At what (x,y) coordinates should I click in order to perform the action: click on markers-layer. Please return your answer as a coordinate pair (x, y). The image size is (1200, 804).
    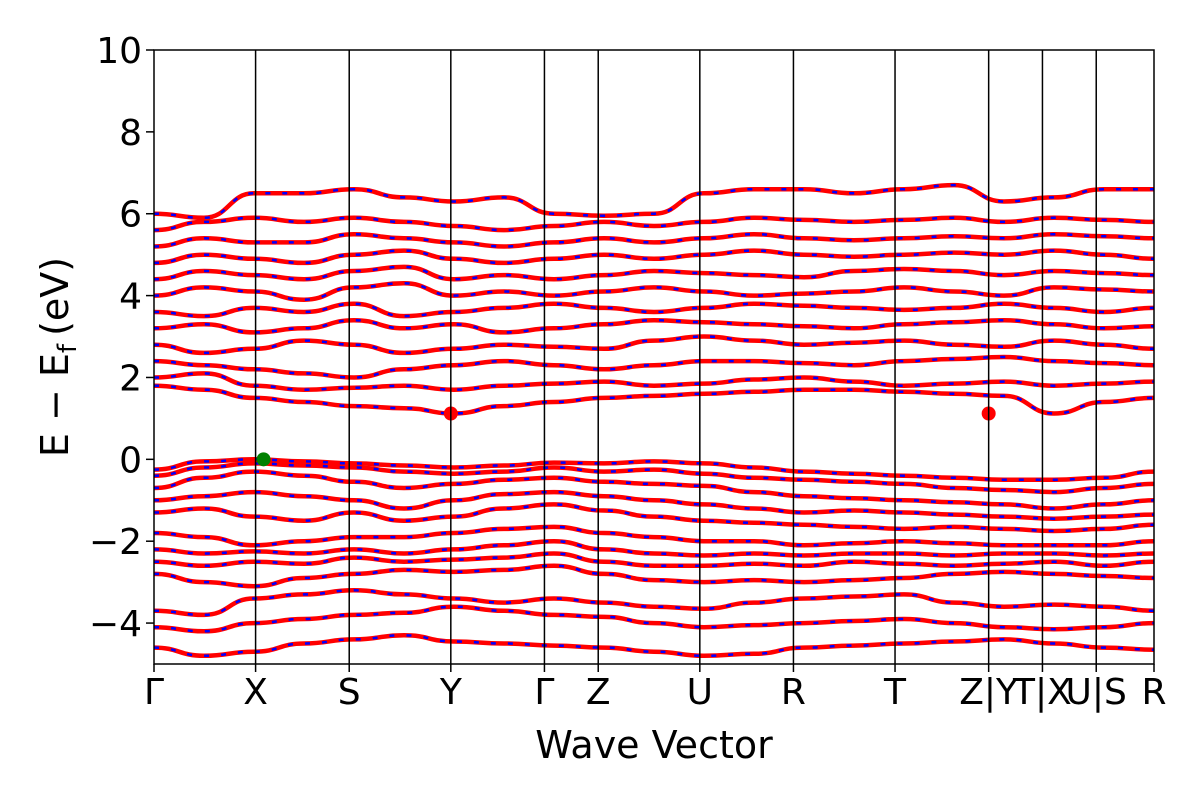
    Looking at the image, I should click on (626, 436).